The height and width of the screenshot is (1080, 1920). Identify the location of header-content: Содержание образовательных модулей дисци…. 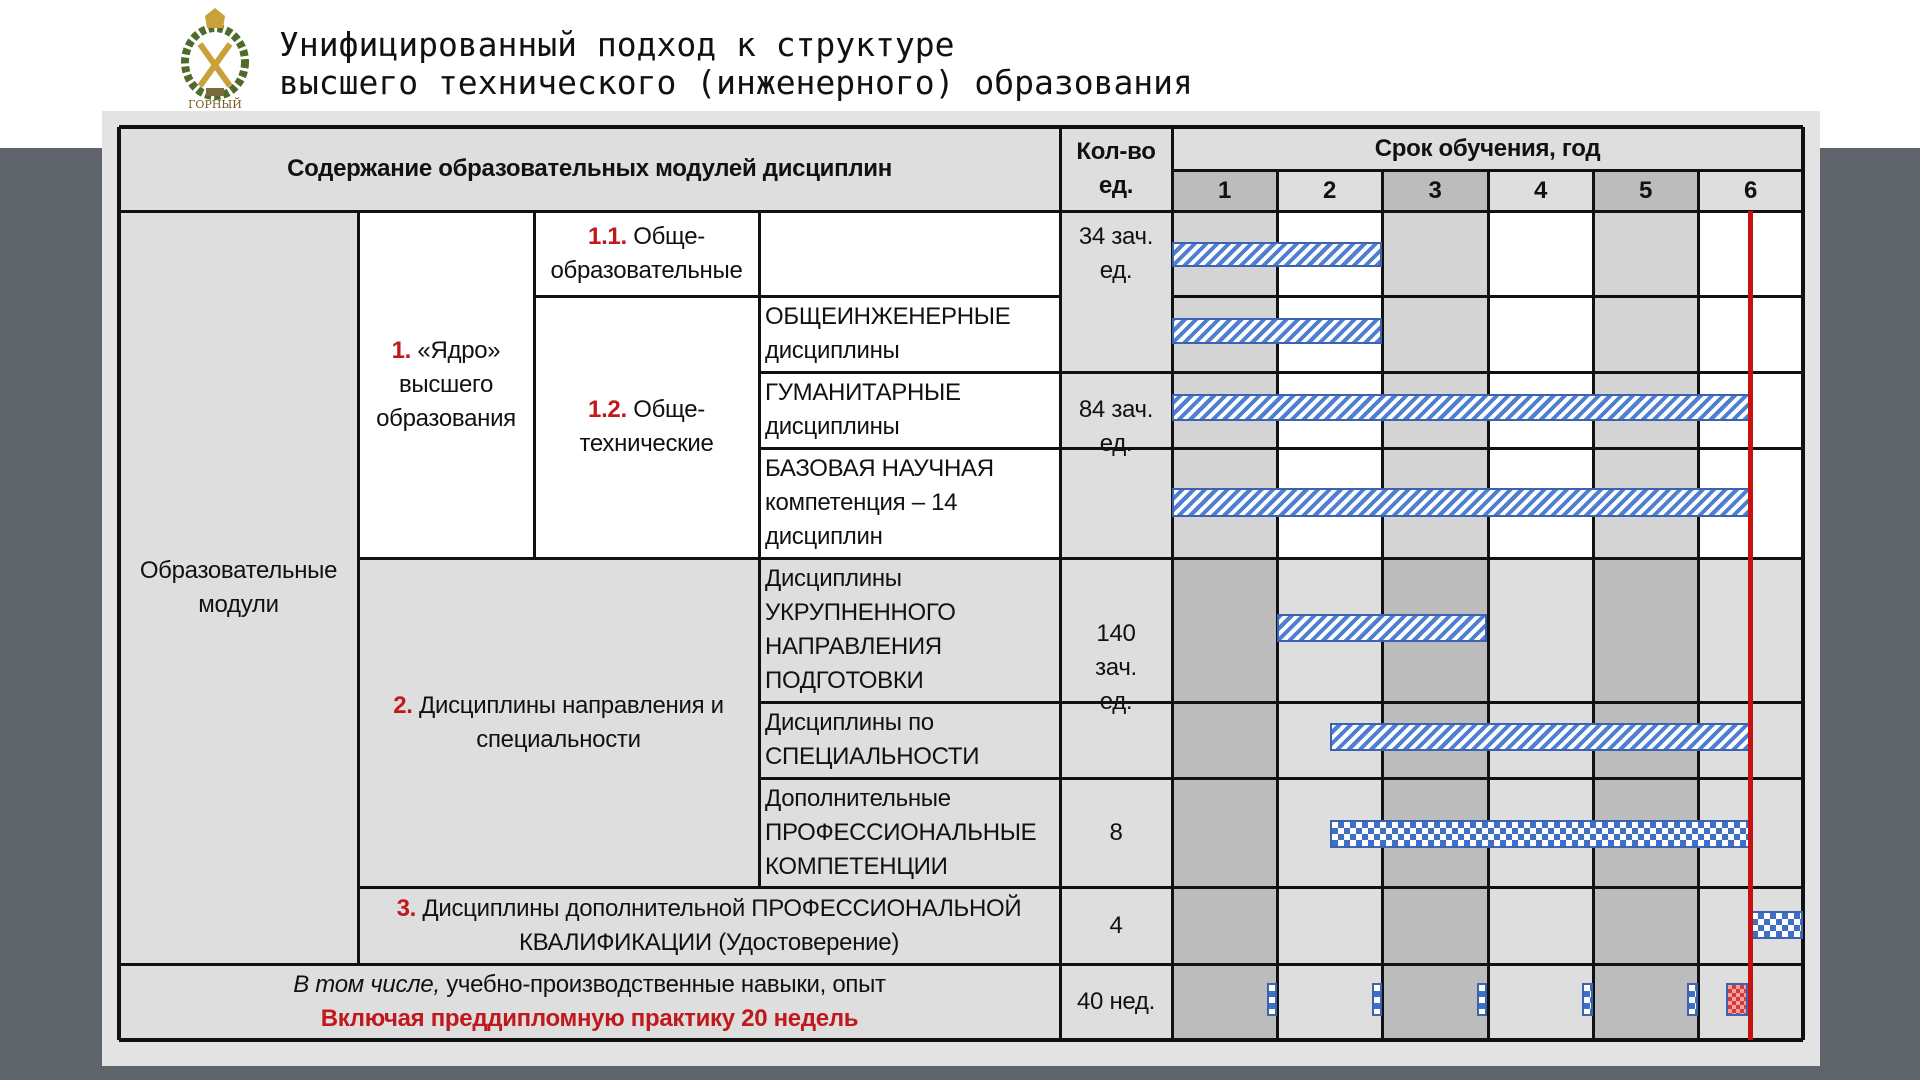
(589, 168).